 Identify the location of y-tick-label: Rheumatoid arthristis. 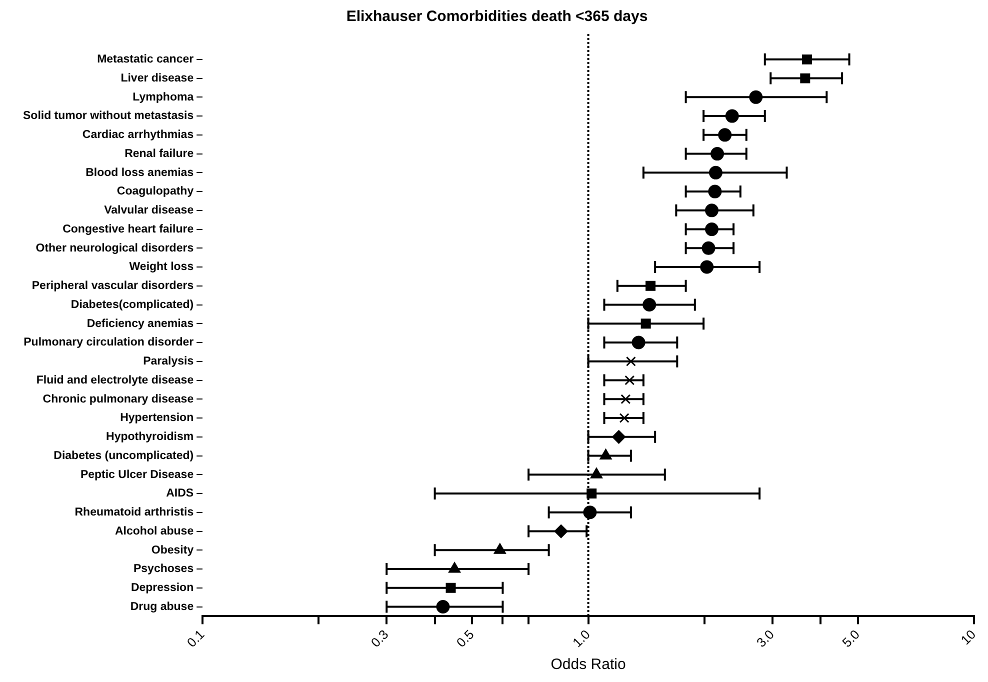
(134, 512).